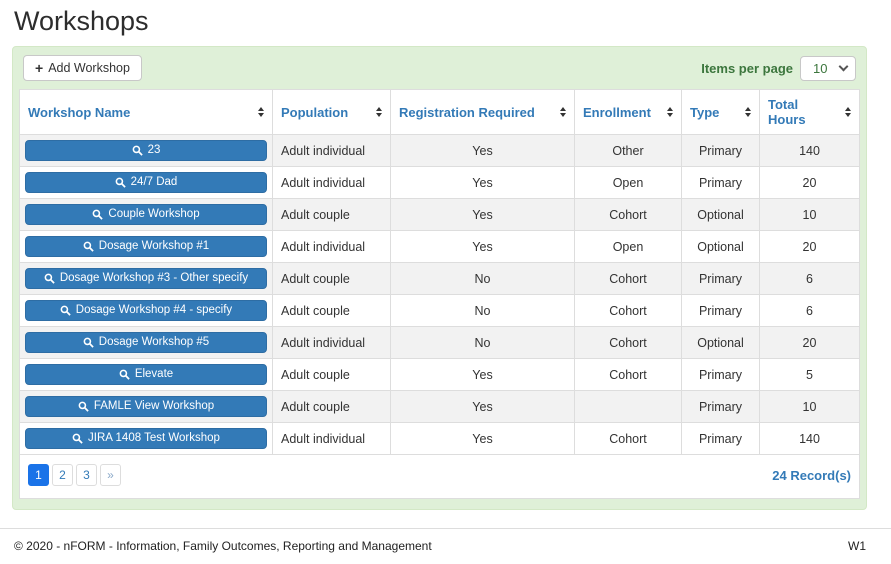 The height and width of the screenshot is (564, 891). I want to click on workshop-name-label: Dosage Workshop #3 - Other specify, so click(154, 277).